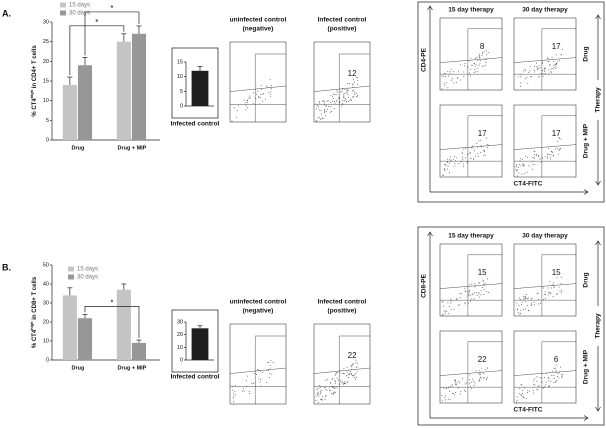 The width and height of the screenshot is (606, 428). Describe the element at coordinates (258, 82) in the screenshot. I see `flow-plot` at that location.